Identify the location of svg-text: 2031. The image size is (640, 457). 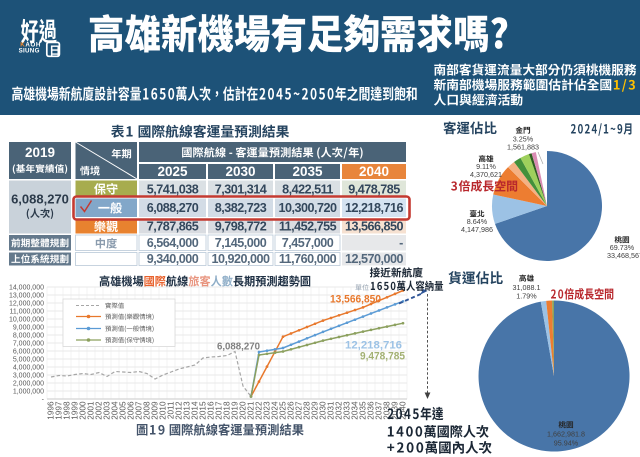
(330, 410).